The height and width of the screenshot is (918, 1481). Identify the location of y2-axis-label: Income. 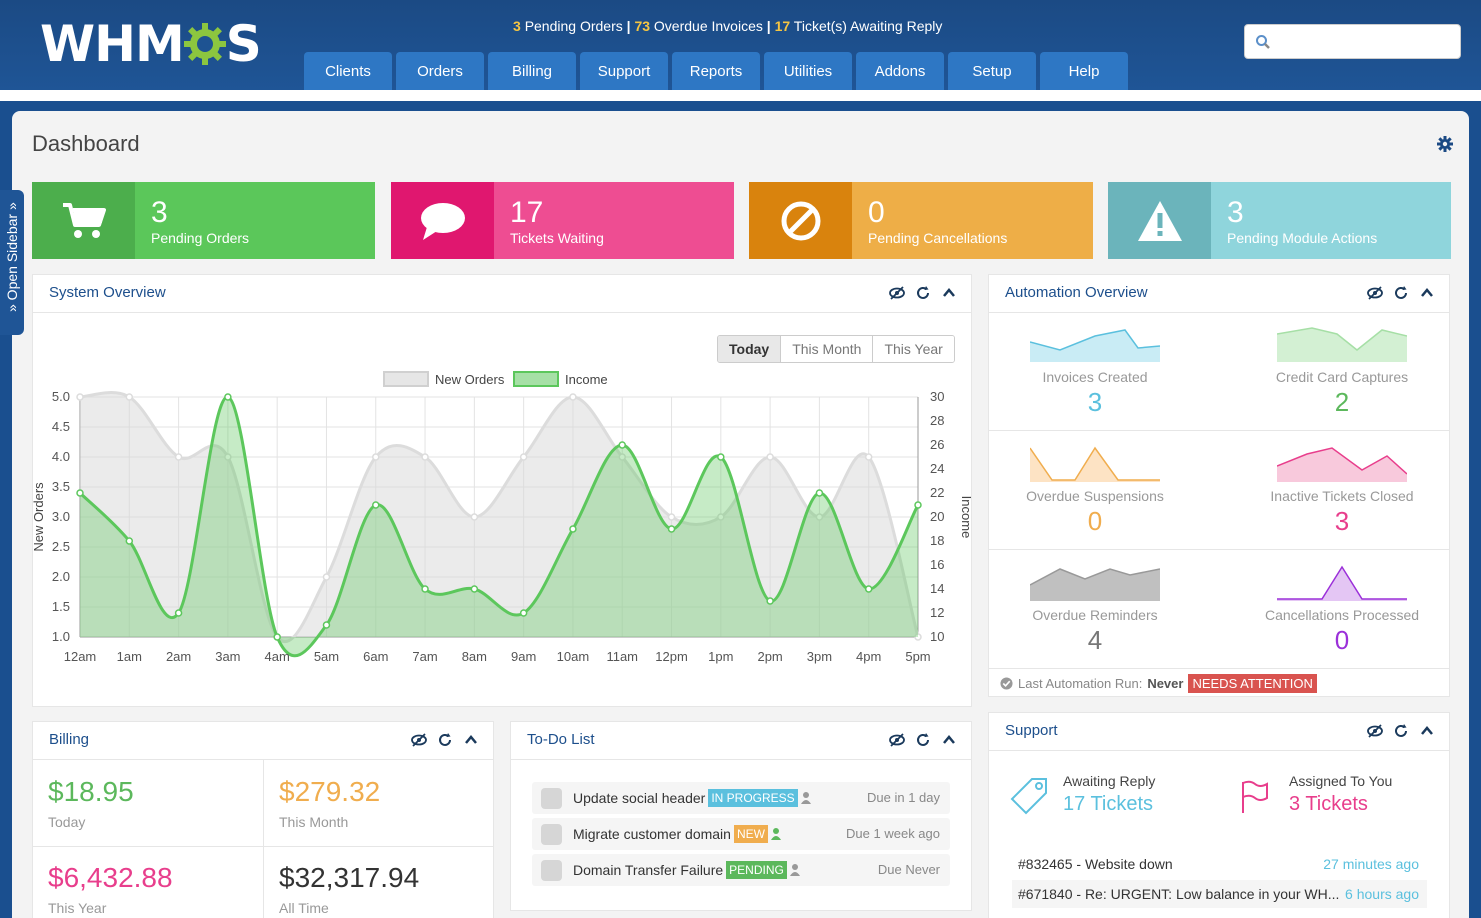
(965, 517).